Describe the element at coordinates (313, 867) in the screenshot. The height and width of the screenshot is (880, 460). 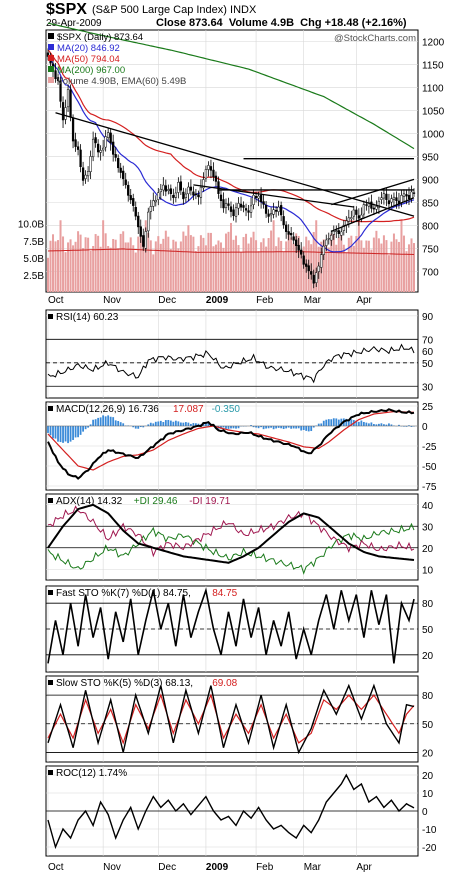
I see `bottom-x-tick-label: Mar` at that location.